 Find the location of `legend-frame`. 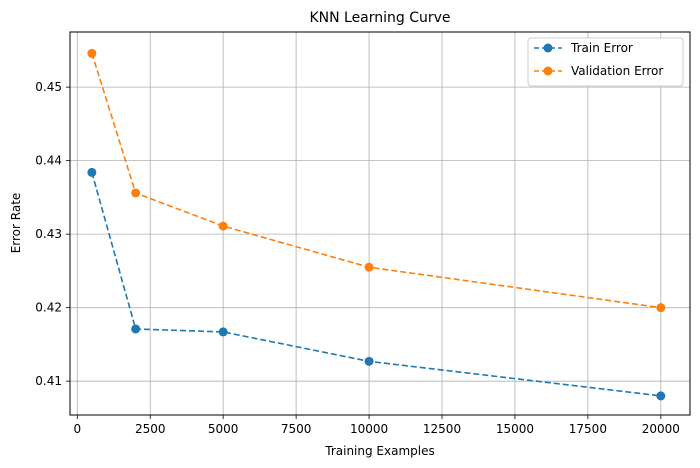

legend-frame is located at coordinates (605, 62).